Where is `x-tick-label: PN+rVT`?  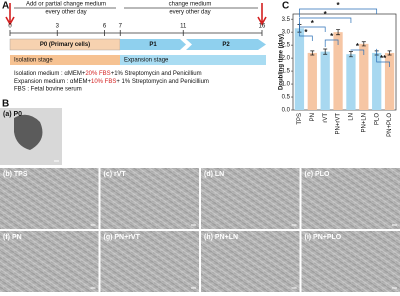
x-tick-label: PN+rVT is located at coordinates (339, 124).